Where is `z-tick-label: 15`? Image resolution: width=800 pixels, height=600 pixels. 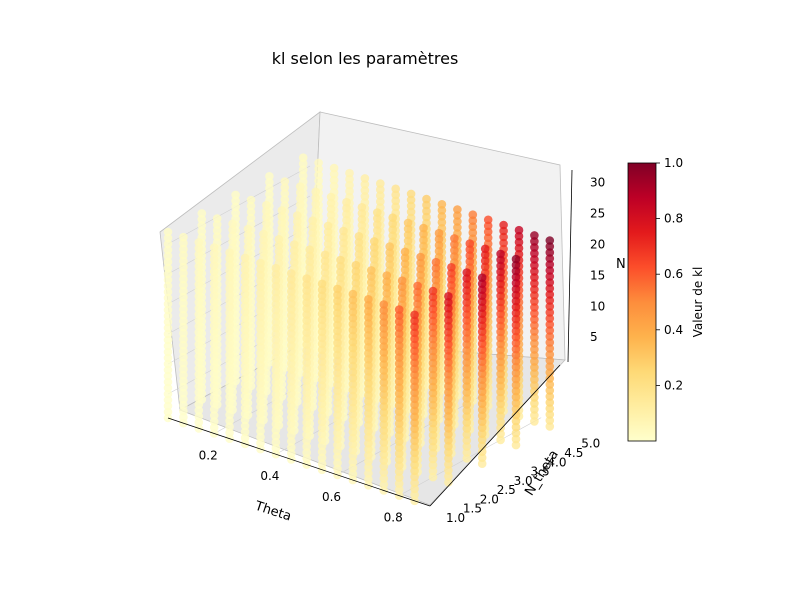 z-tick-label: 15 is located at coordinates (597, 275).